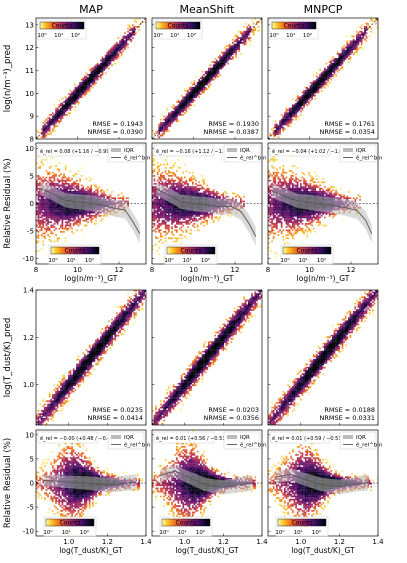 The image size is (407, 563). I want to click on median-error-label: ẽ_rel = −0.00 (+0.48 / −0.49) %, so click(81, 439).